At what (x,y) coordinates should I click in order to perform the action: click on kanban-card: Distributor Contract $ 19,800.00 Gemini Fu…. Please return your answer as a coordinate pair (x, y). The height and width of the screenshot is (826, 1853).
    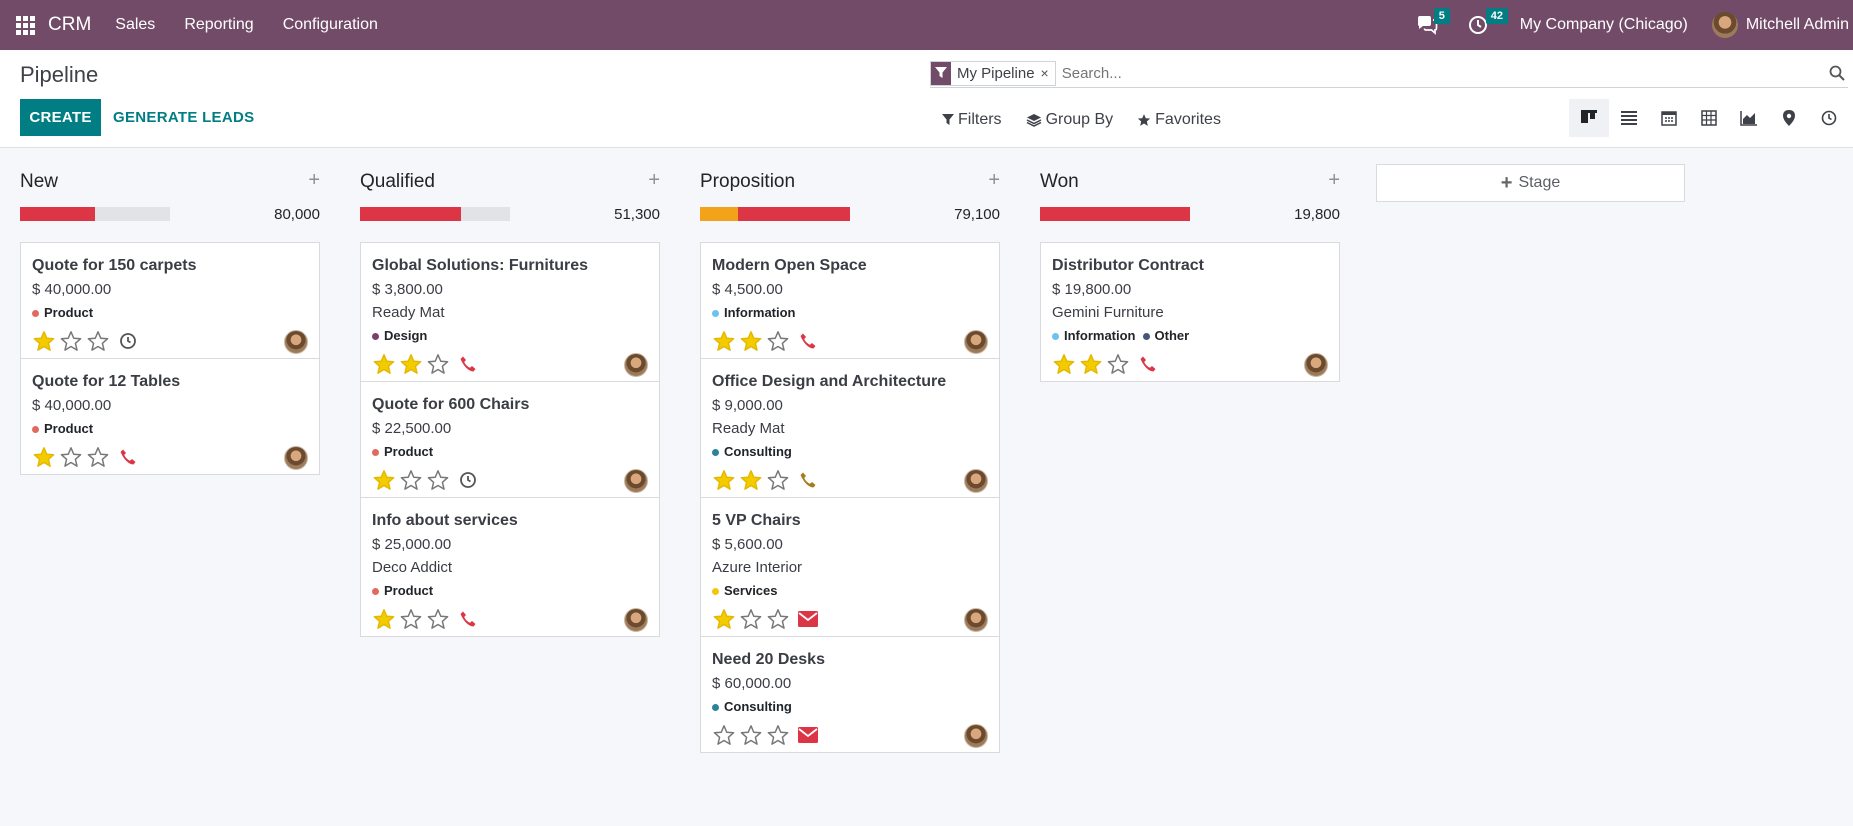
    Looking at the image, I should click on (1190, 312).